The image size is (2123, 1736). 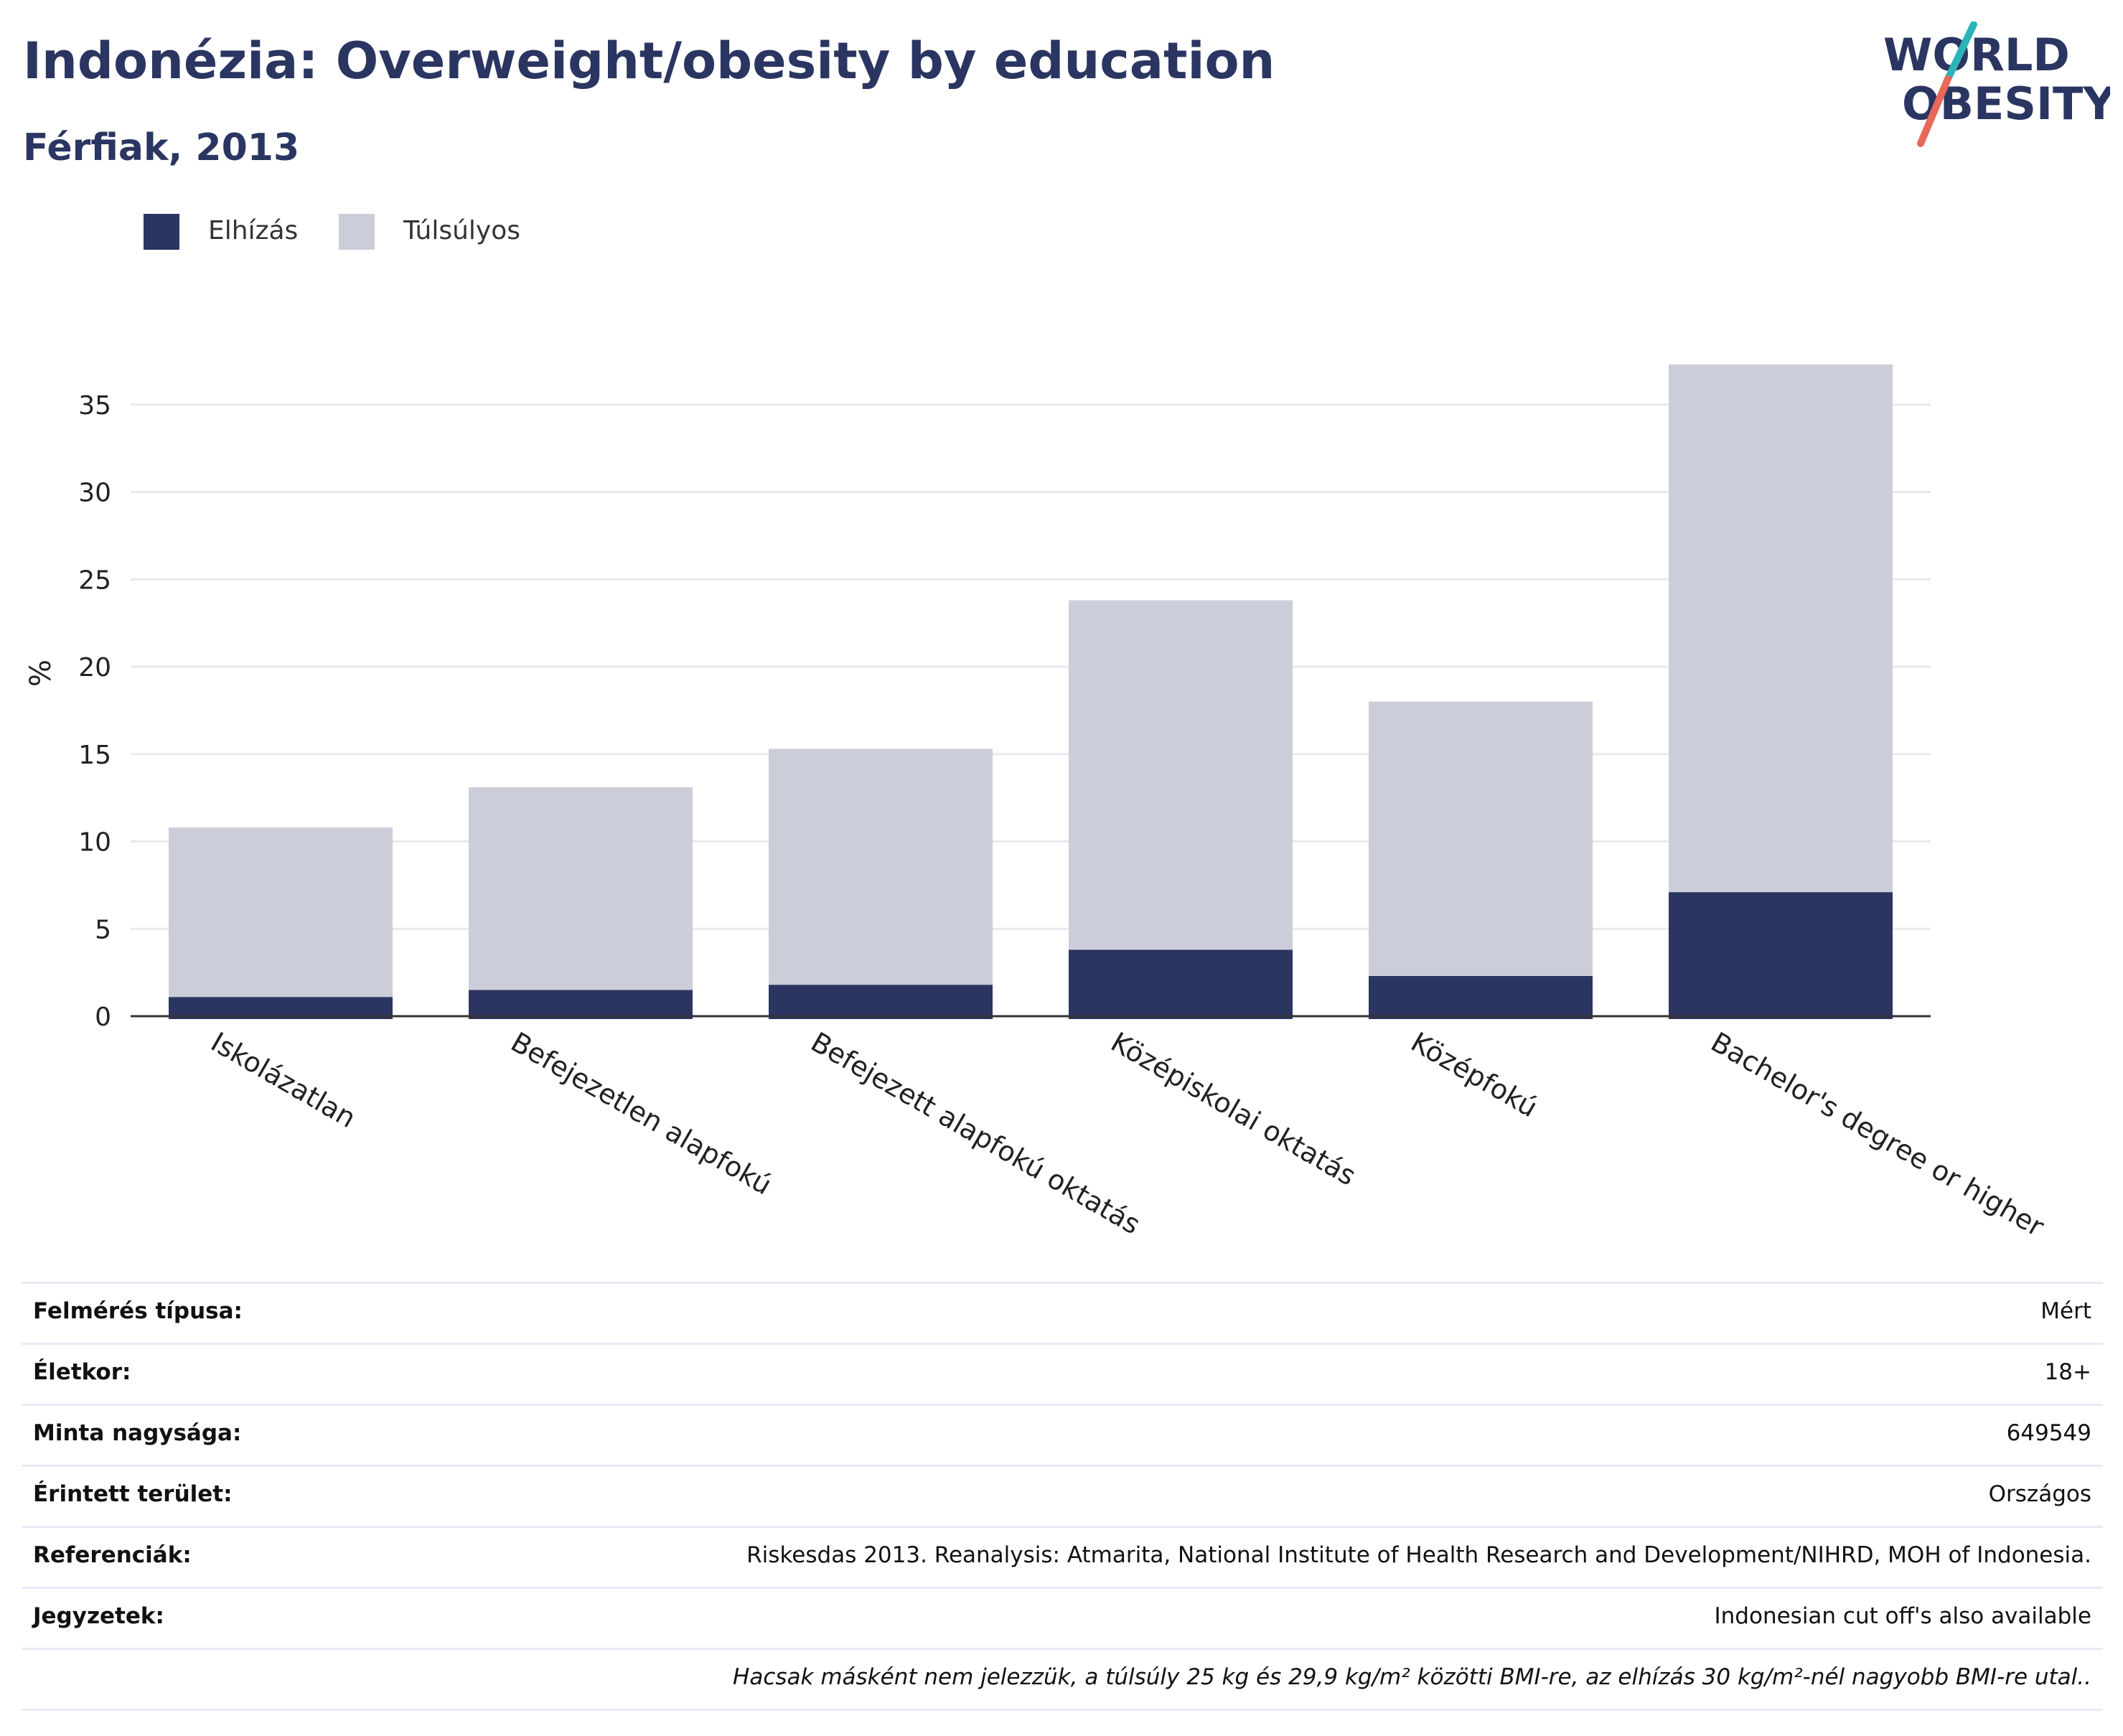 I want to click on info-value-area: Országos, so click(x=2039, y=1494).